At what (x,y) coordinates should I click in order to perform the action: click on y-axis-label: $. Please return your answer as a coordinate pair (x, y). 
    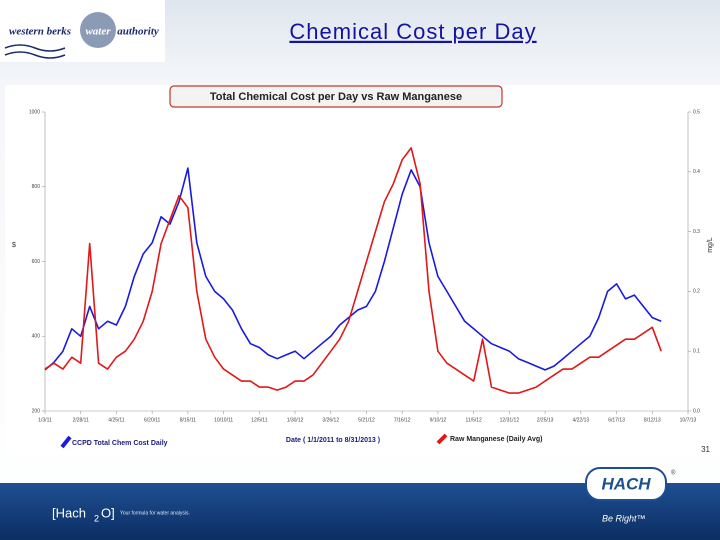
    Looking at the image, I should click on (14, 245).